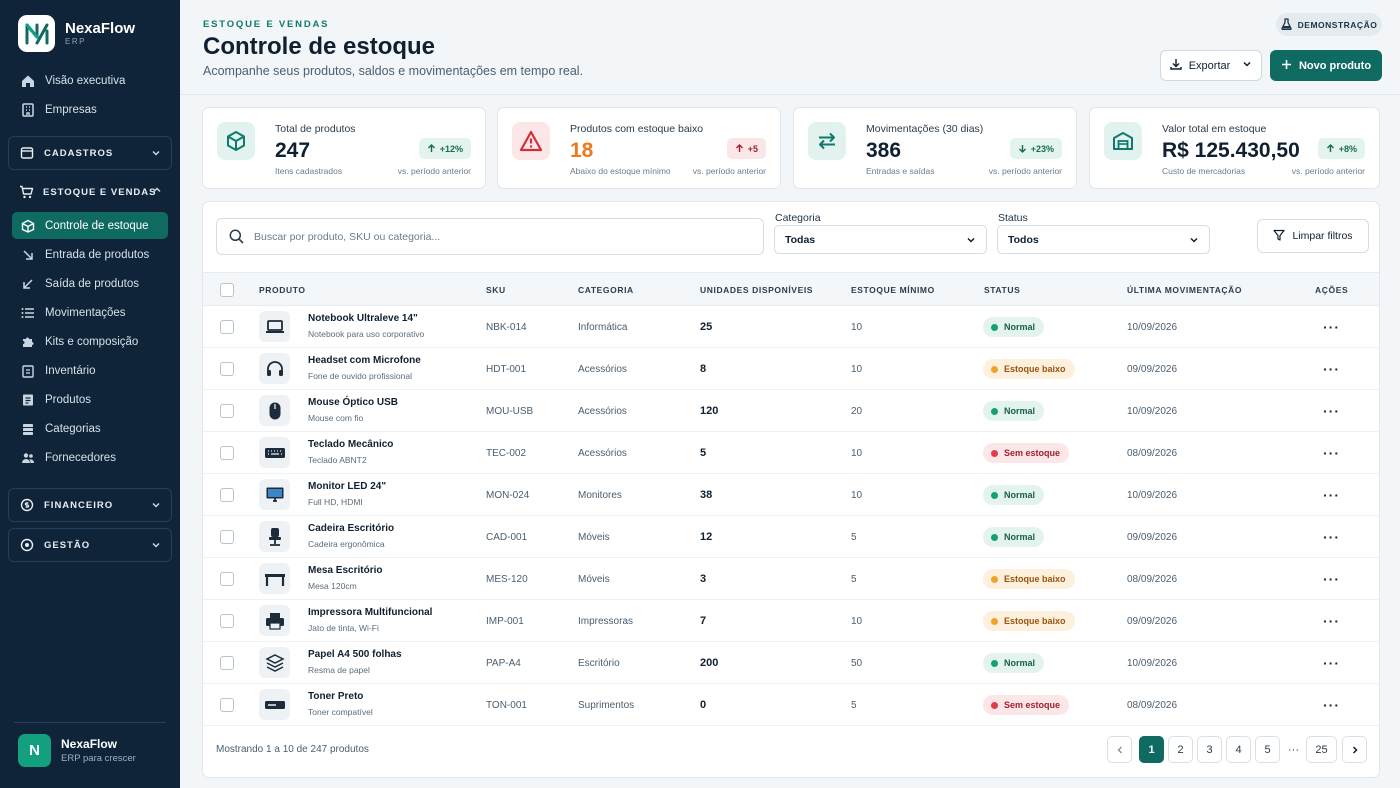 The image size is (1400, 788). What do you see at coordinates (1286, 24) in the screenshot?
I see `flask-icon` at bounding box center [1286, 24].